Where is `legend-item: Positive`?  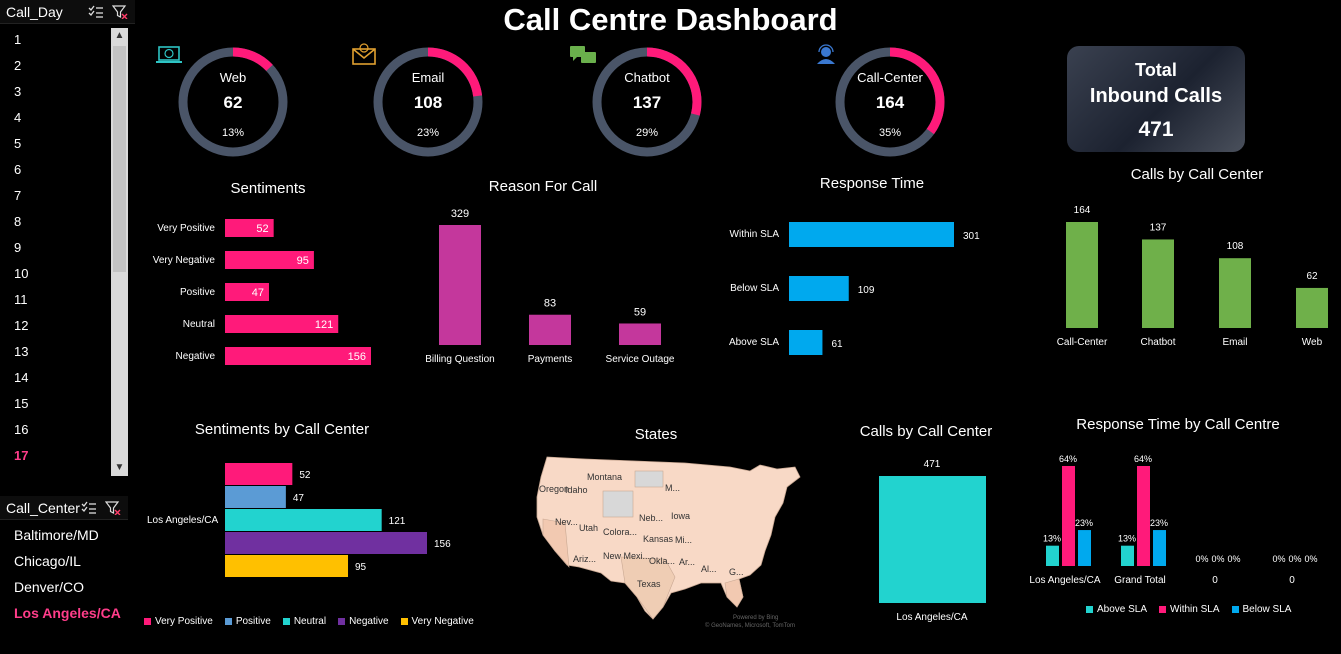 legend-item: Positive is located at coordinates (247, 621).